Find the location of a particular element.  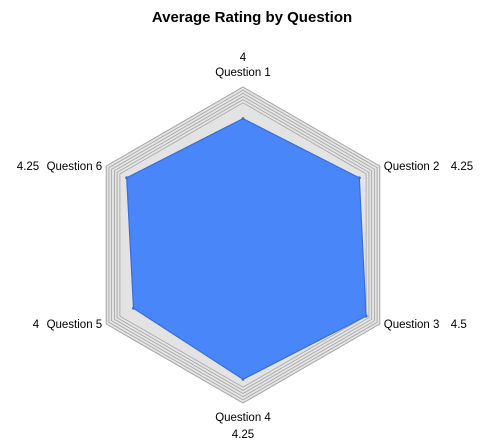

axis-category-label: Question 2 is located at coordinates (412, 167).